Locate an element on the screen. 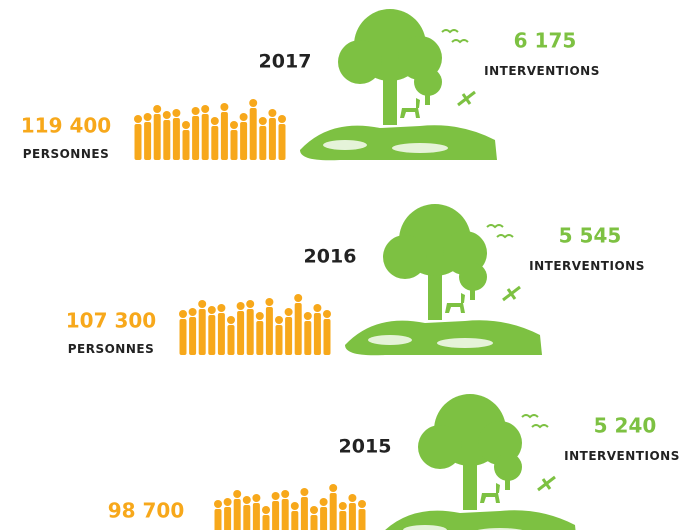 The height and width of the screenshot is (530, 684). interventions-count: 6 175 is located at coordinates (545, 41).